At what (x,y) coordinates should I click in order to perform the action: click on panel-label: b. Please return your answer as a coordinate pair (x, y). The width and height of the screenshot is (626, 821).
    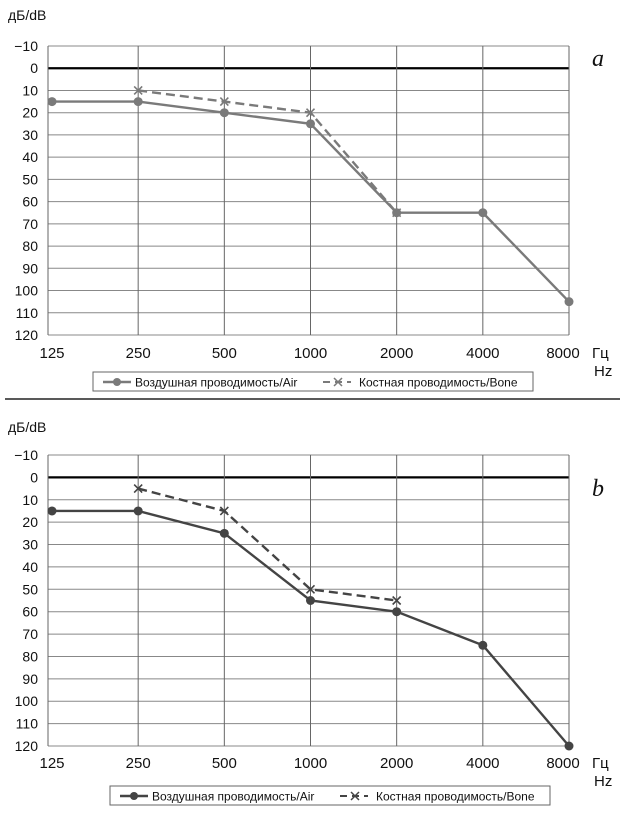
    Looking at the image, I should click on (598, 489).